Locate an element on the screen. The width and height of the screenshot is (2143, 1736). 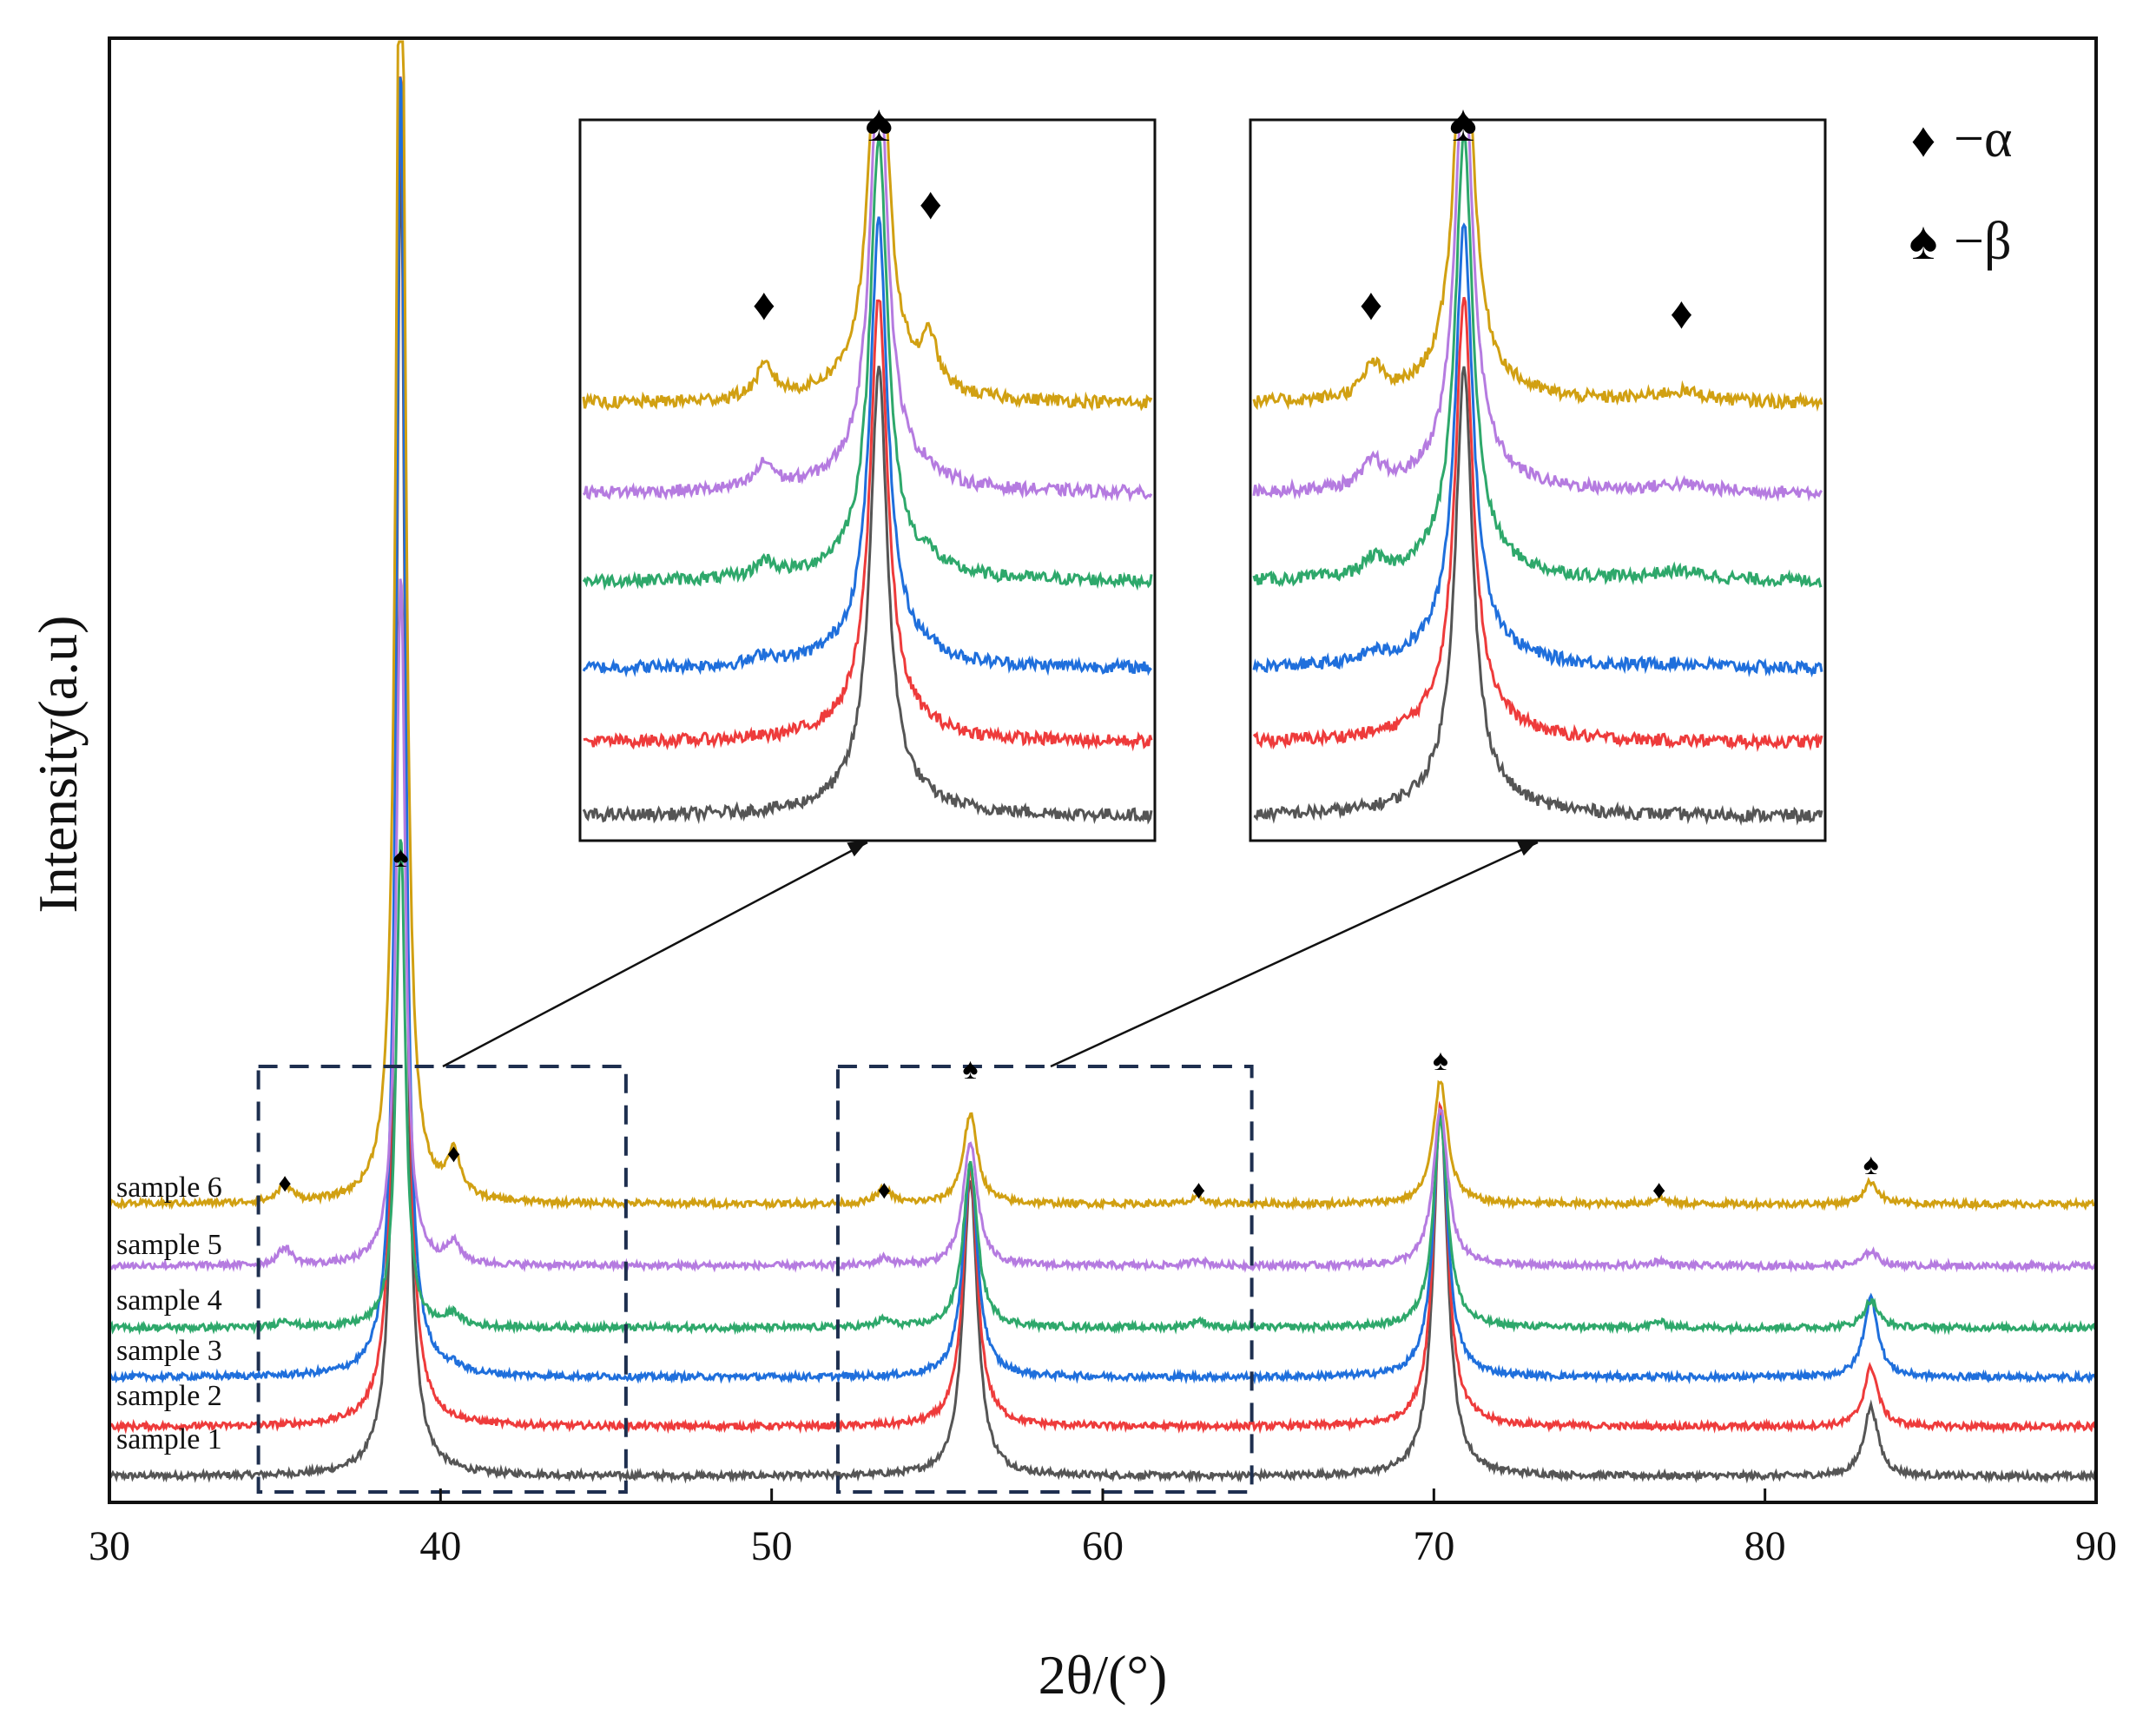
legend: ♦ −α ♠ −β is located at coordinates (1961, 190).